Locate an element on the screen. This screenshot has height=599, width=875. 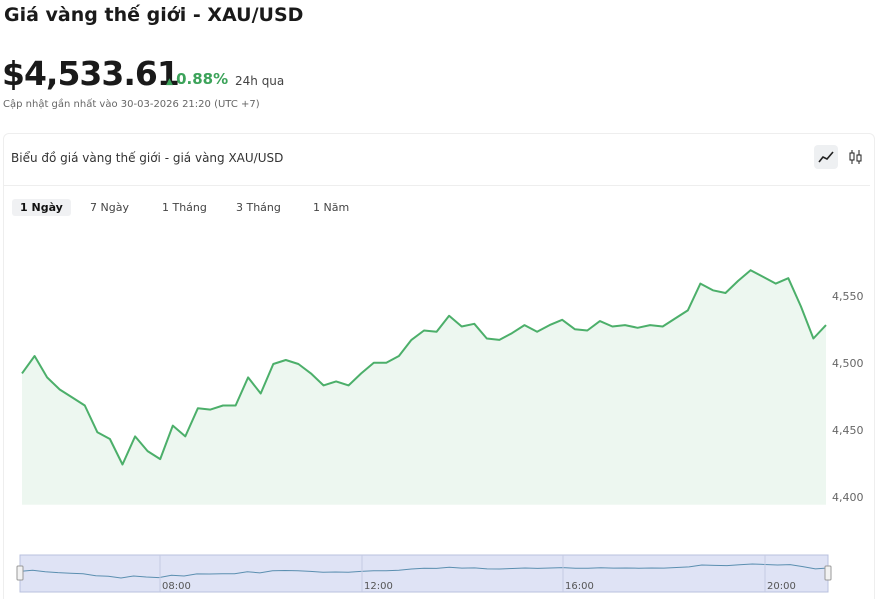
range-tab: 3 Tháng is located at coordinates (258, 207).